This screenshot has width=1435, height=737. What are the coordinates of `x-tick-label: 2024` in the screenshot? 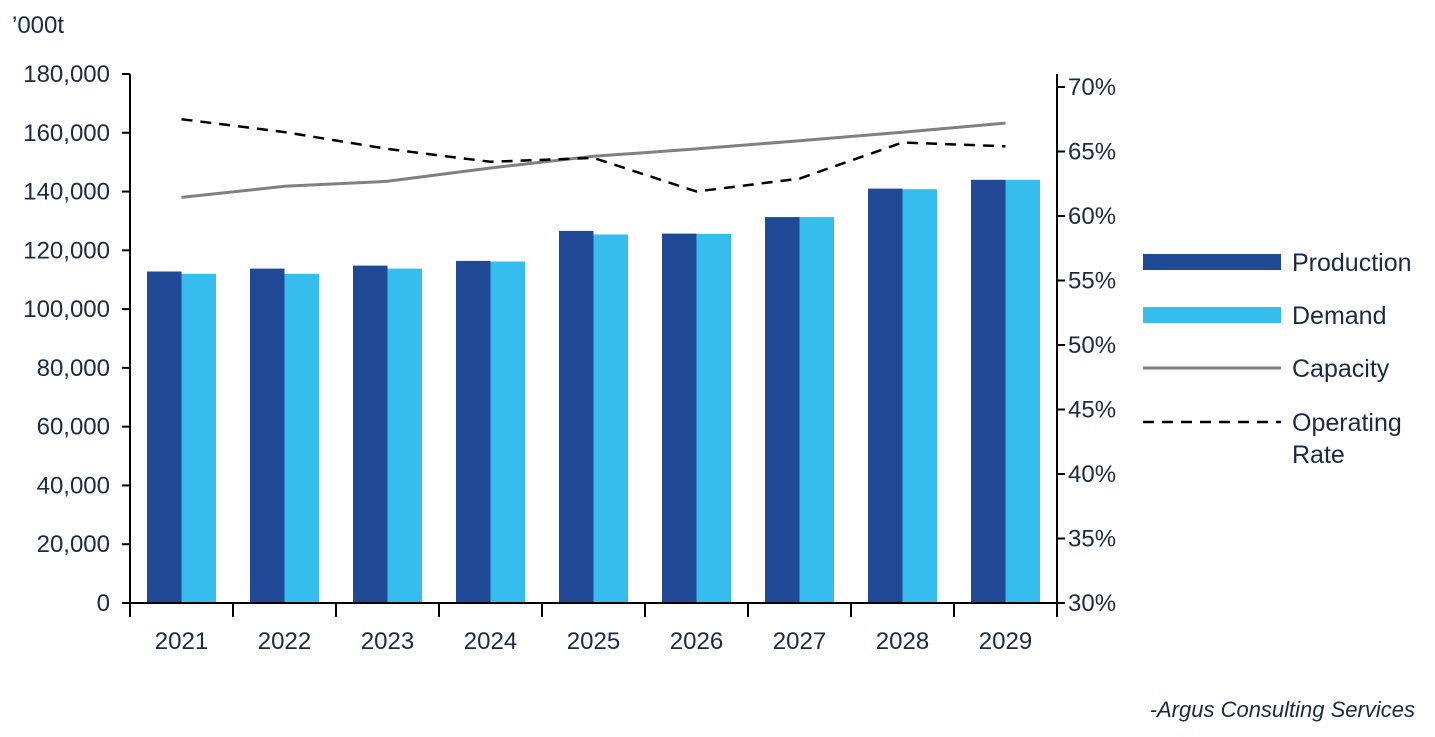 It's located at (490, 641).